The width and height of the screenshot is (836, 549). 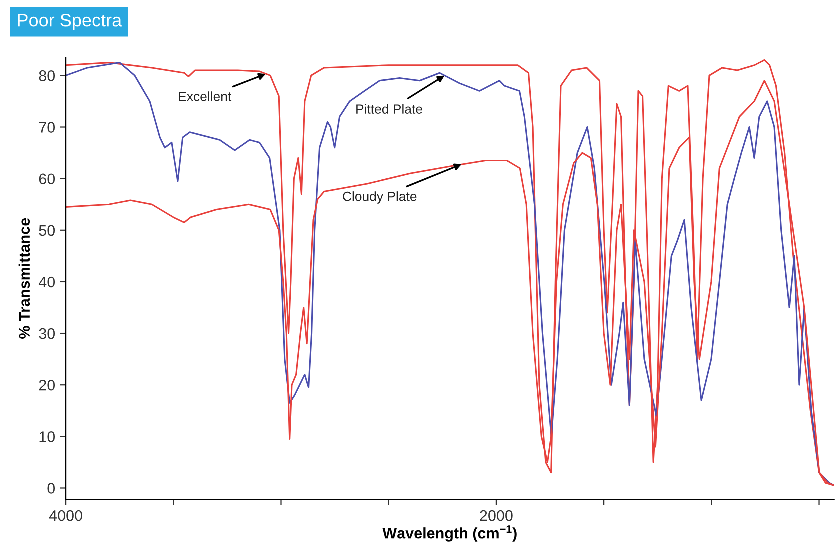 What do you see at coordinates (47, 385) in the screenshot?
I see `y-tick-label: 20` at bounding box center [47, 385].